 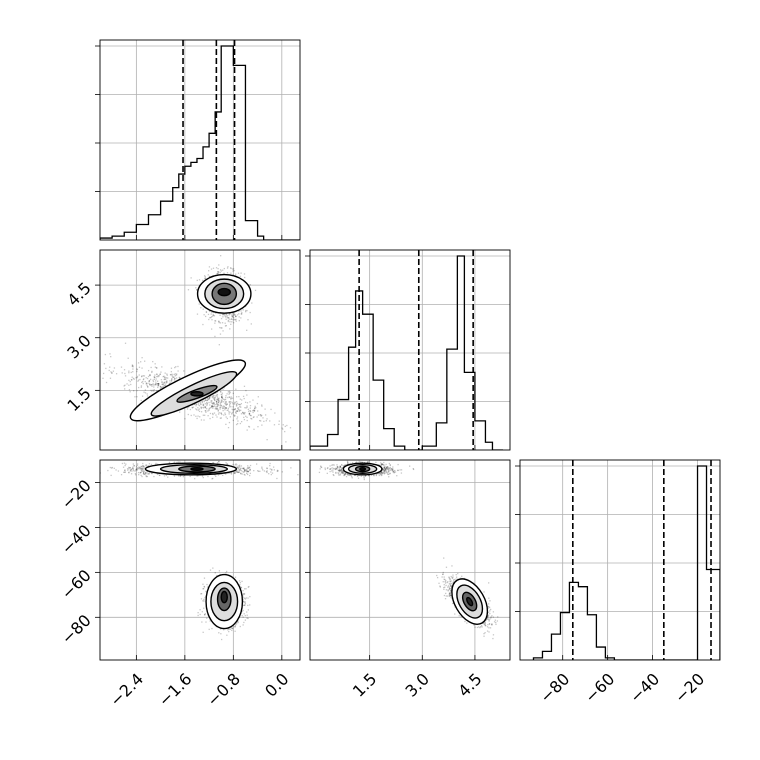 What do you see at coordinates (126, 689) in the screenshot?
I see `xtick-label-0-0: −2.4` at bounding box center [126, 689].